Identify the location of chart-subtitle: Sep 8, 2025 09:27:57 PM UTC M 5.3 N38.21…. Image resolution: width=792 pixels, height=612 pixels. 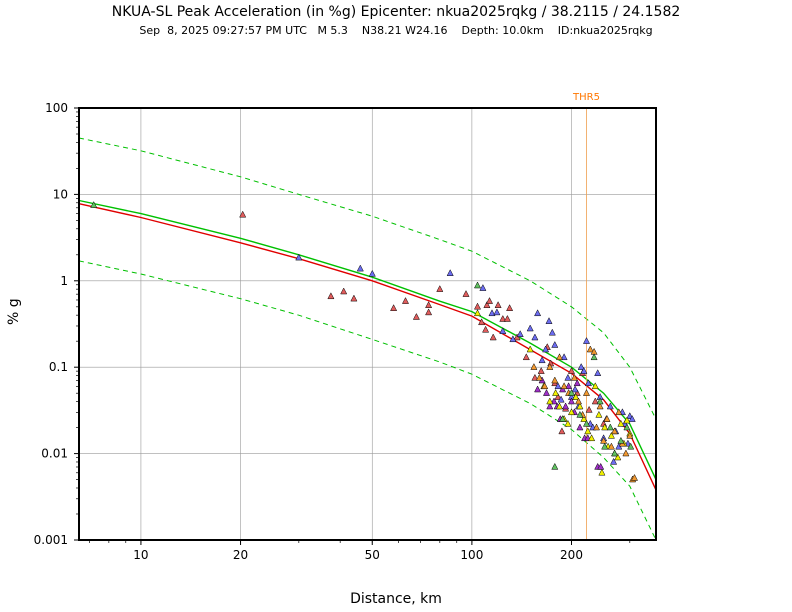
(396, 30).